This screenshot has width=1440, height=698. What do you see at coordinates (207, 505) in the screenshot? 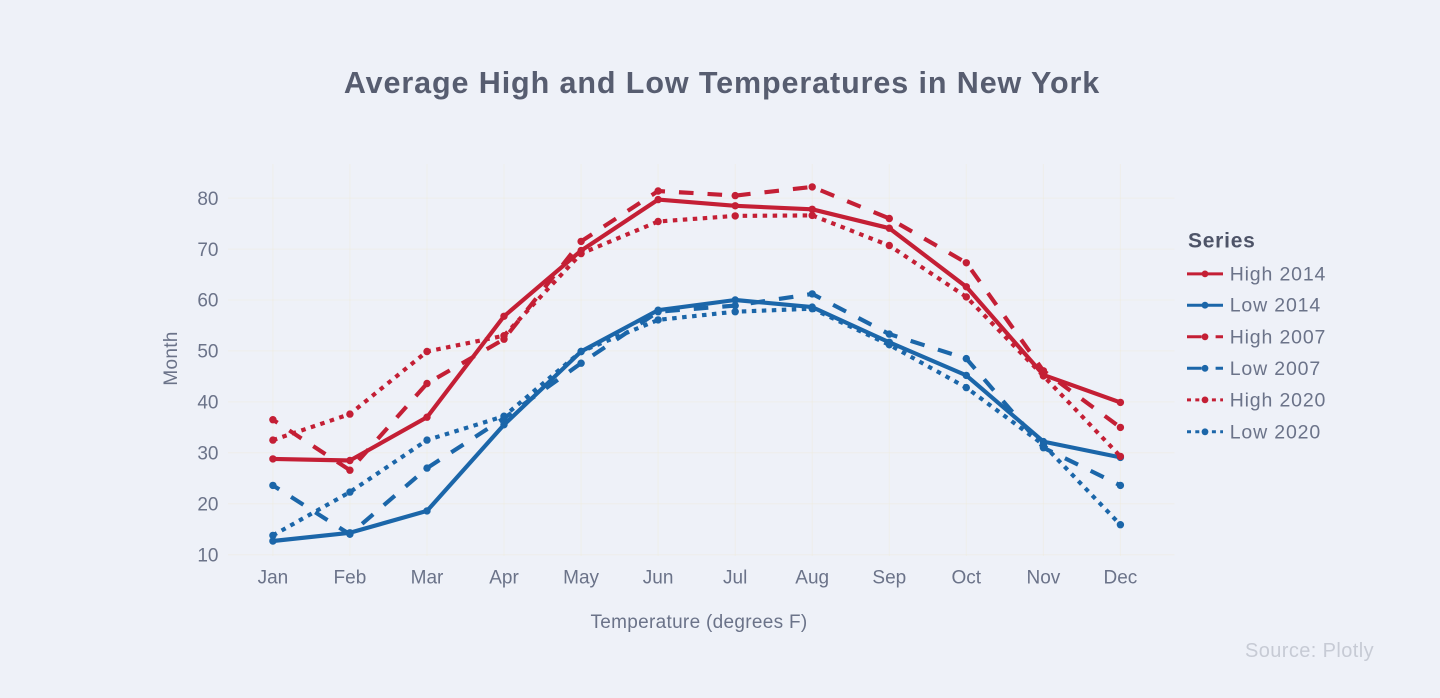
I see `svg-text: 20` at bounding box center [207, 505].